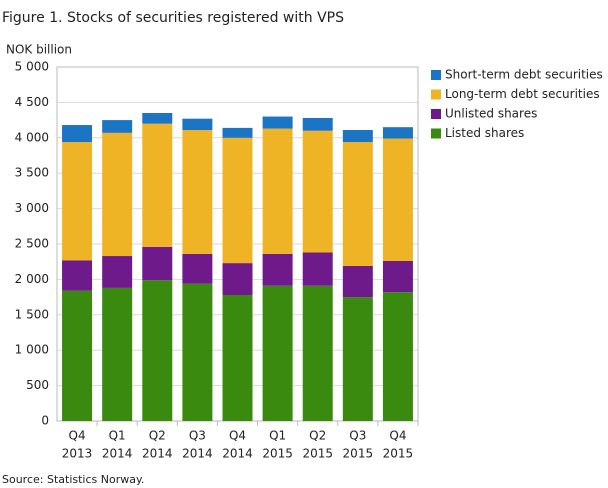  I want to click on legend-label: Unlisted shares, so click(491, 114).